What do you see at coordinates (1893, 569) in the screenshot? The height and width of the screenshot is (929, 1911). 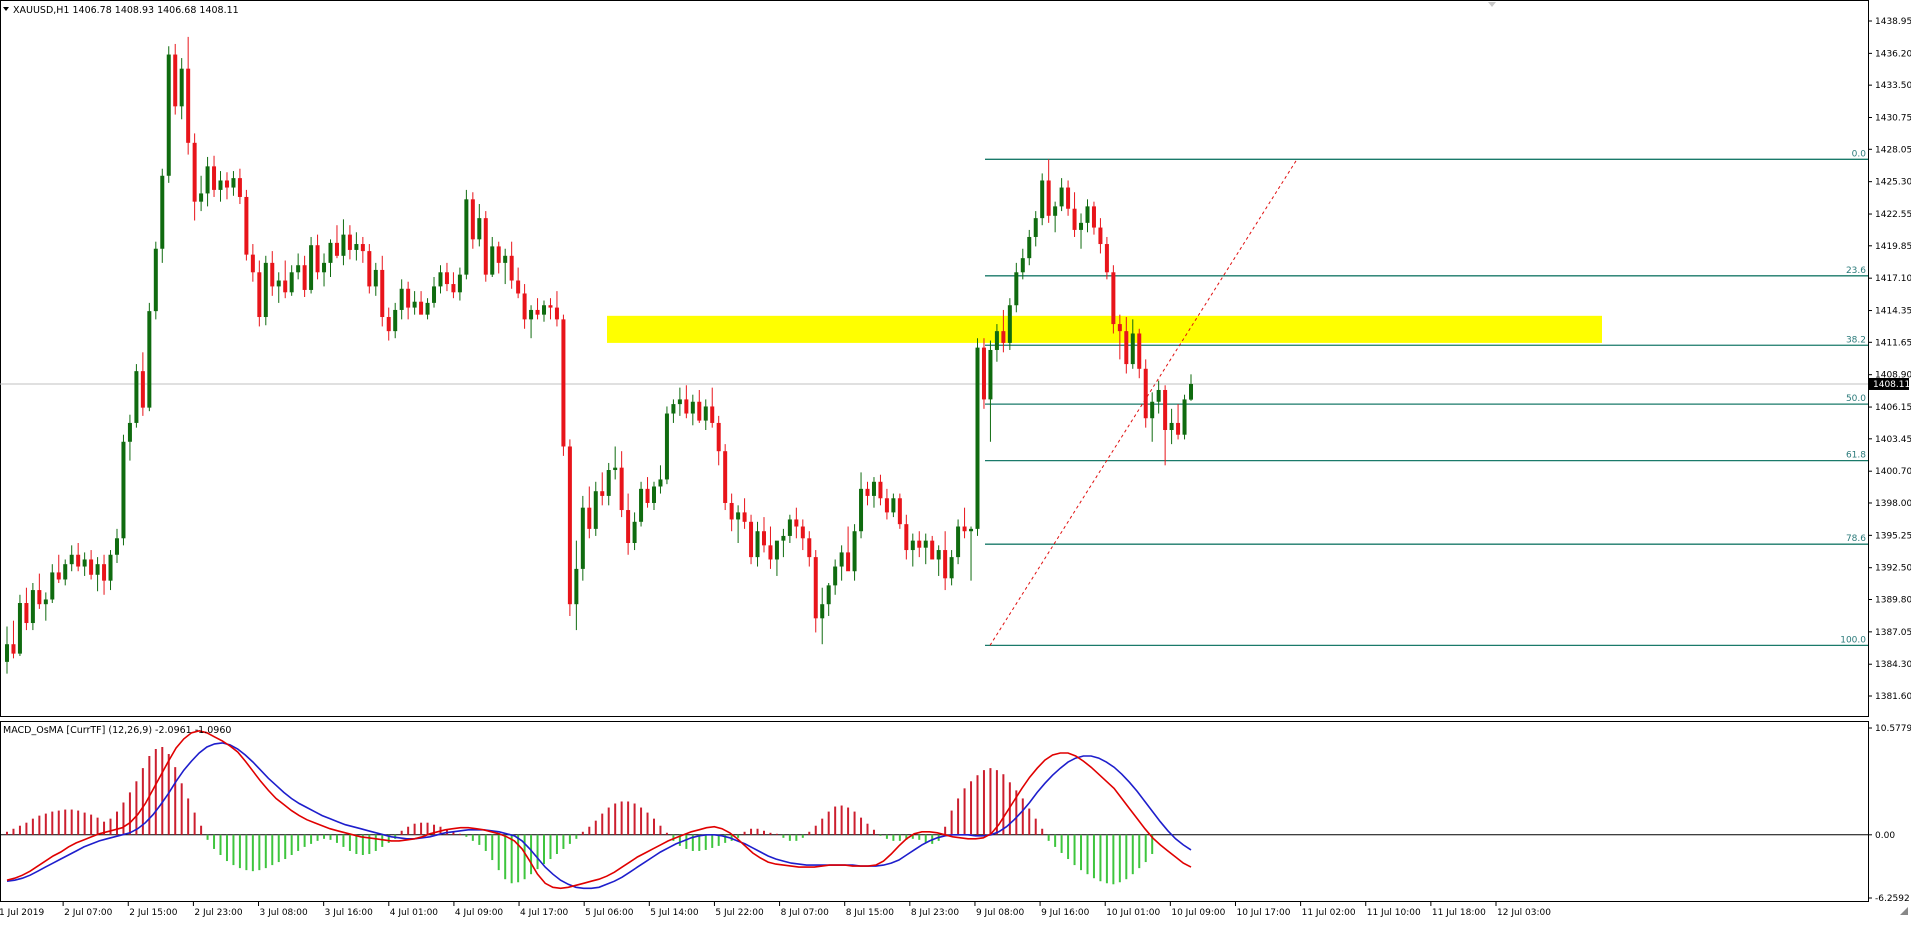 I see `price-tick-label: 1392.50` at bounding box center [1893, 569].